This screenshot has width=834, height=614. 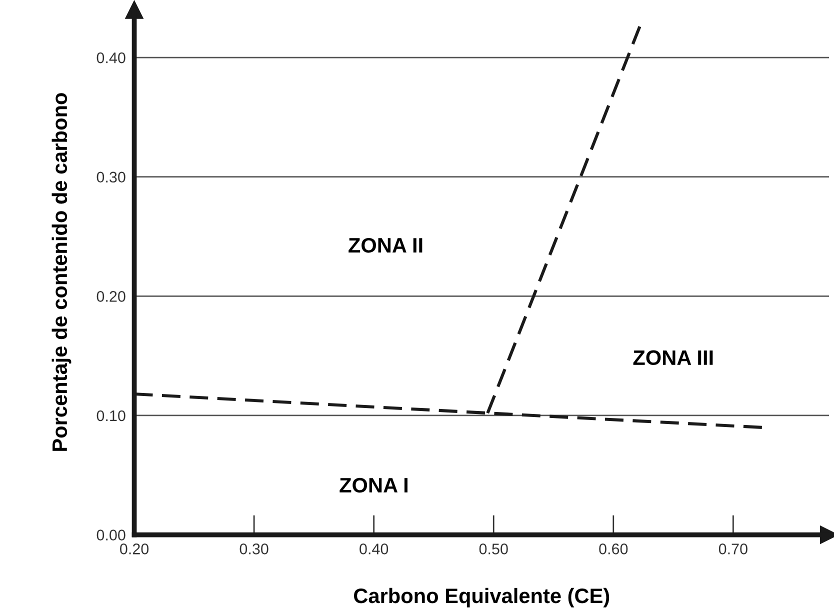 What do you see at coordinates (733, 549) in the screenshot?
I see `x-tick-label: 0.70` at bounding box center [733, 549].